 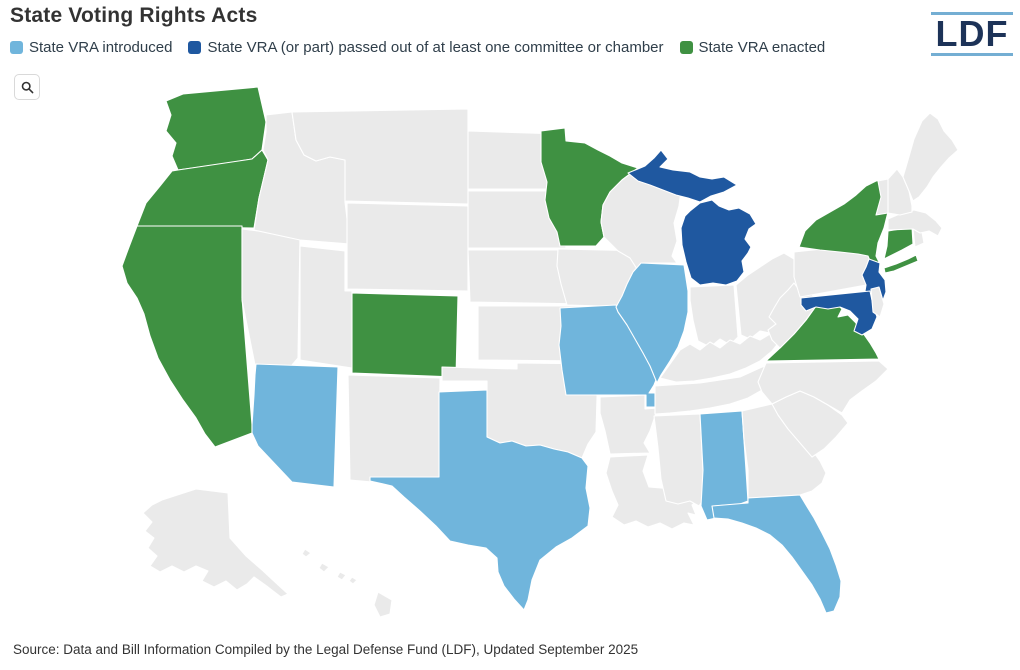 I want to click on state-ar: Arkansas, so click(x=629, y=424).